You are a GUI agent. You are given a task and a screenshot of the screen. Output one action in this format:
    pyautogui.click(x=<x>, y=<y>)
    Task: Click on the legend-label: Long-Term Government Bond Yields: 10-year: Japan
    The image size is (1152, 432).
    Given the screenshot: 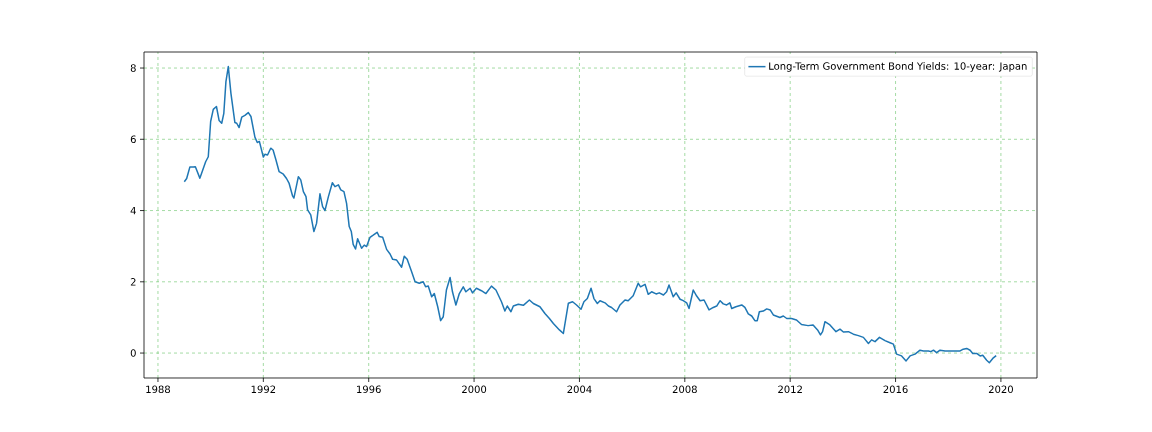 What is the action you would take?
    pyautogui.click(x=898, y=67)
    